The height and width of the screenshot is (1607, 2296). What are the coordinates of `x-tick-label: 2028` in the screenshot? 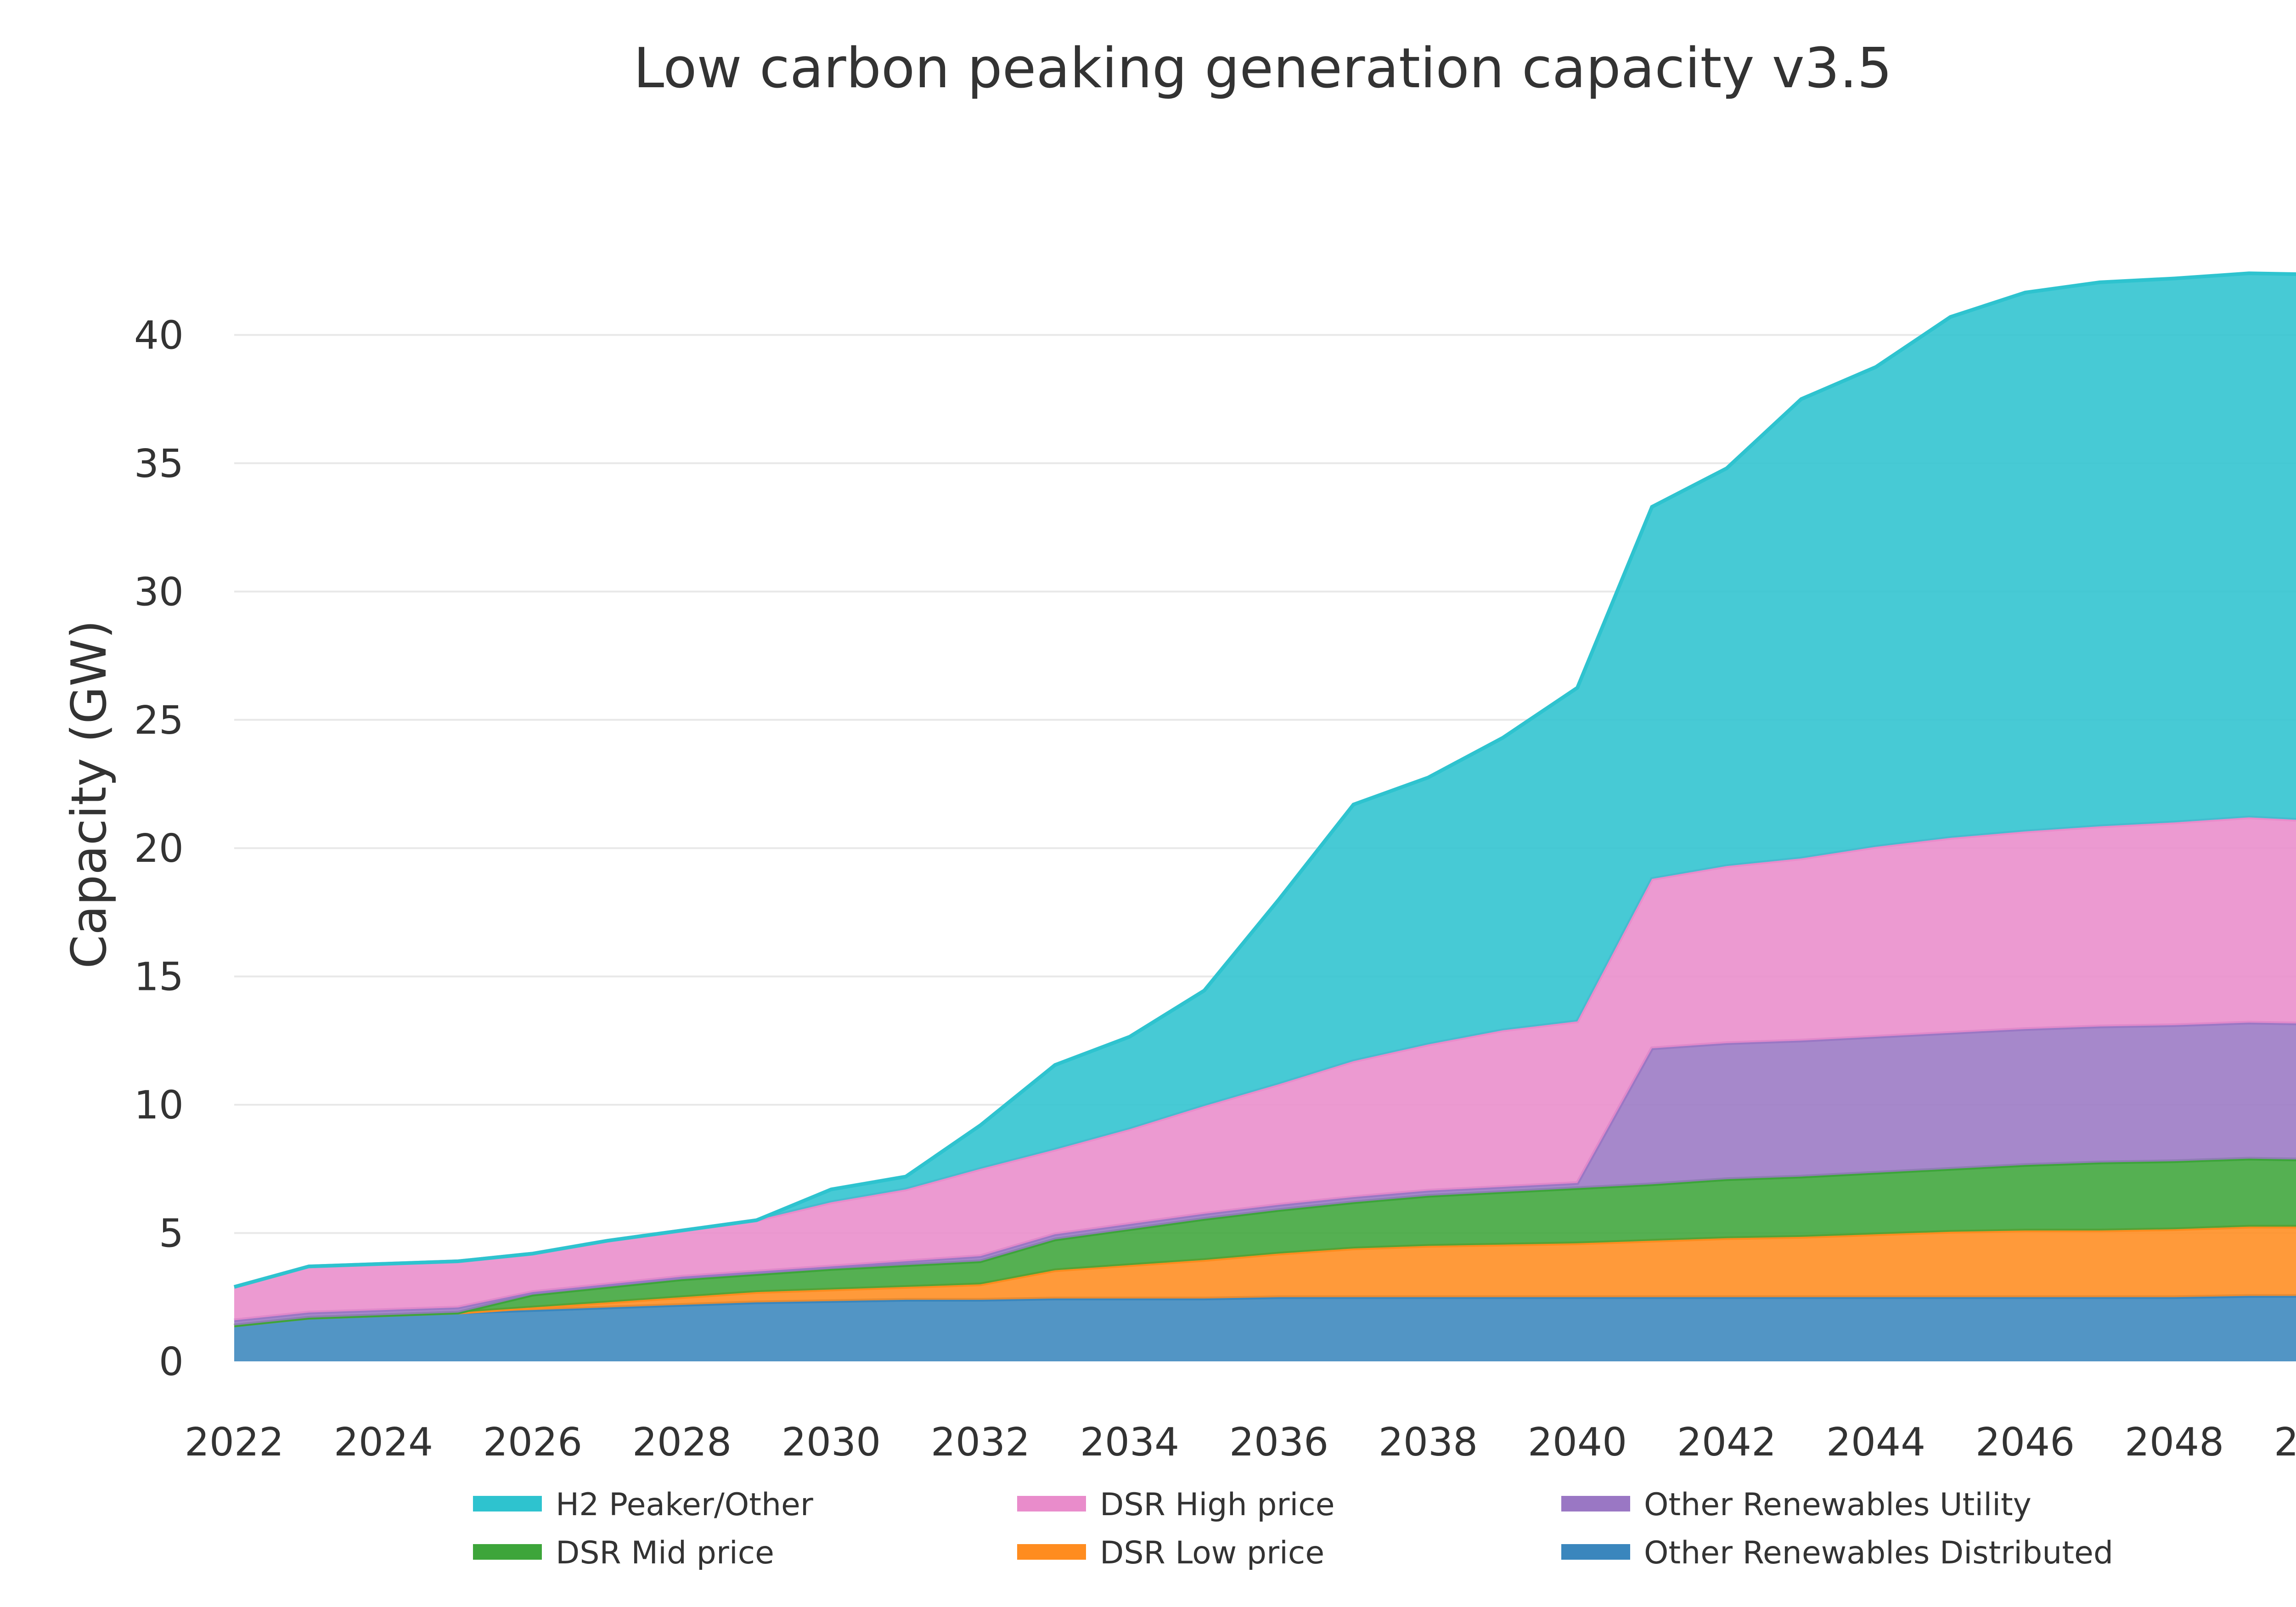 It's located at (682, 1442).